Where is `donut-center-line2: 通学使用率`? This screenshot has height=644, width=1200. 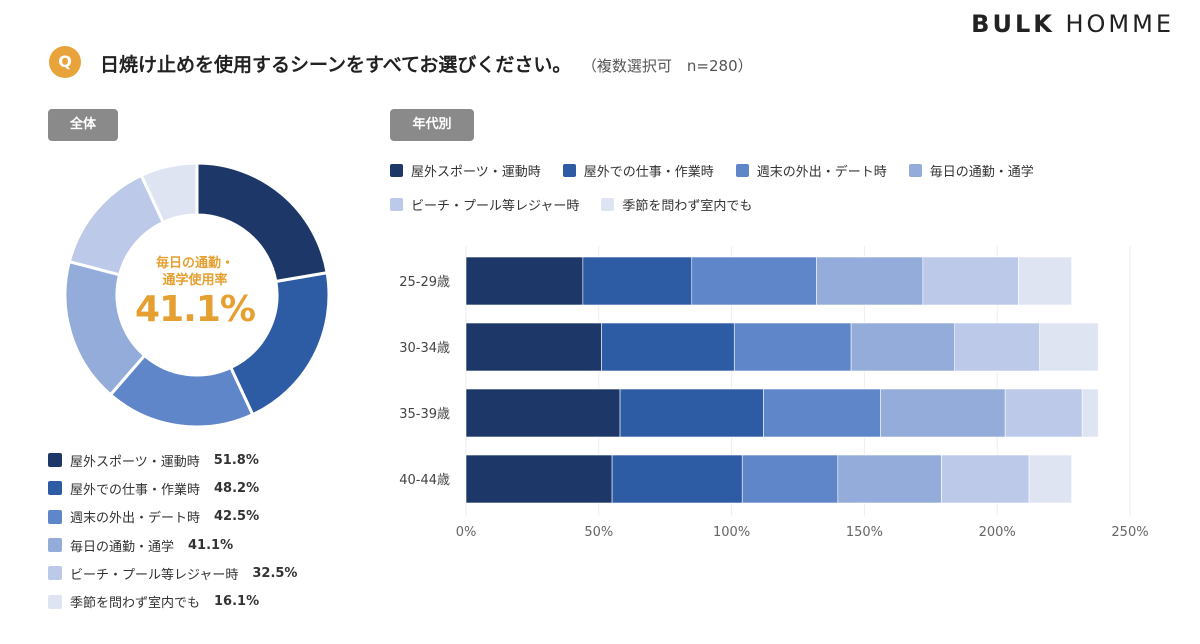
donut-center-line2: 通学使用率 is located at coordinates (195, 280).